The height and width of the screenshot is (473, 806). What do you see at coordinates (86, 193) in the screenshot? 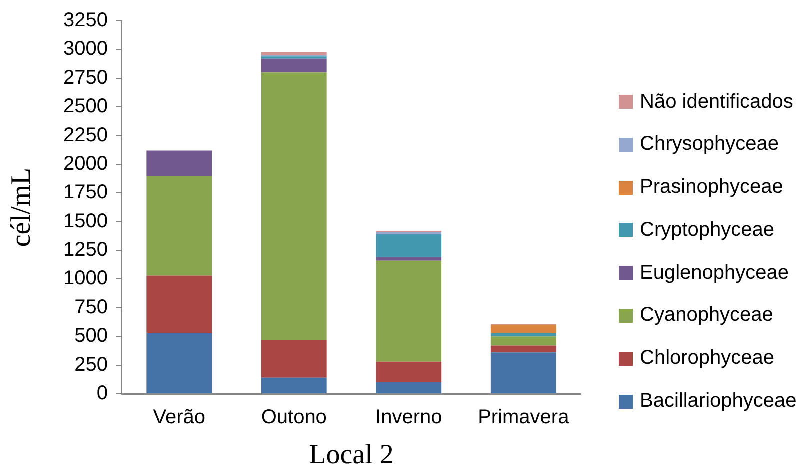
I see `y-tick-label: 1750` at bounding box center [86, 193].